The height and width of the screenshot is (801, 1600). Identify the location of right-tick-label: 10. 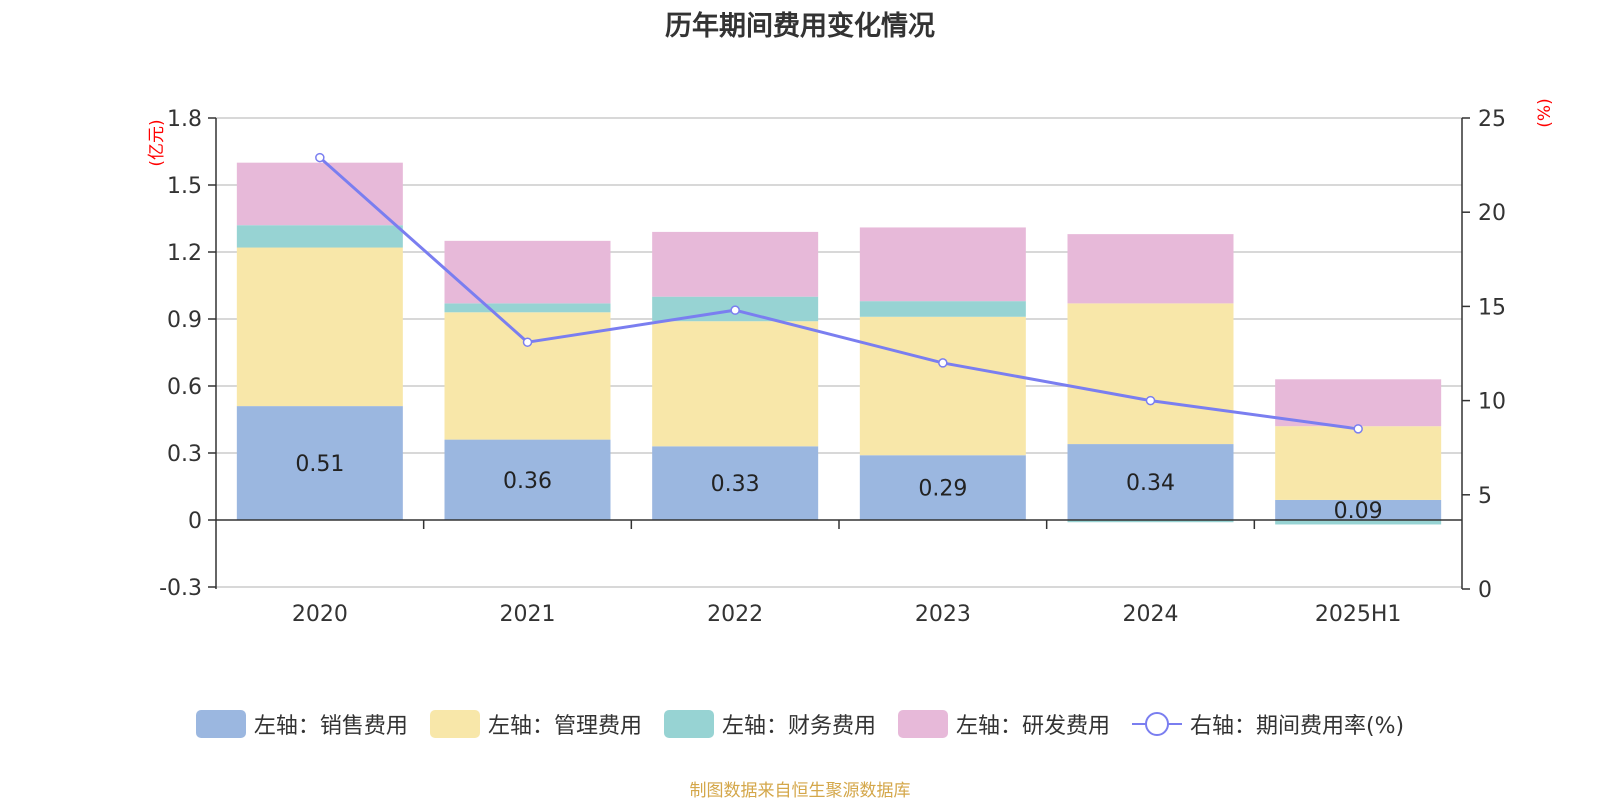
(1492, 402).